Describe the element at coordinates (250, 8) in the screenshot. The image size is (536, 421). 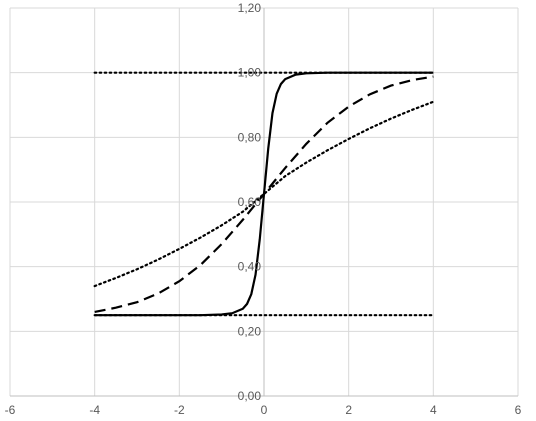
I see `y-tick-label: 1,20` at that location.